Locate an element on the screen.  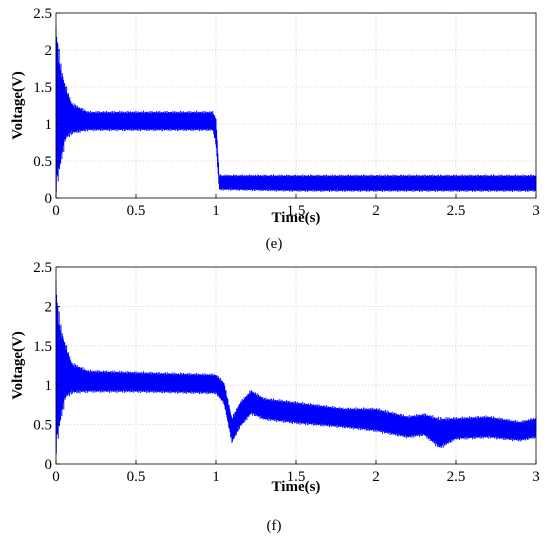
panel-caption-e: (e) is located at coordinates (274, 244).